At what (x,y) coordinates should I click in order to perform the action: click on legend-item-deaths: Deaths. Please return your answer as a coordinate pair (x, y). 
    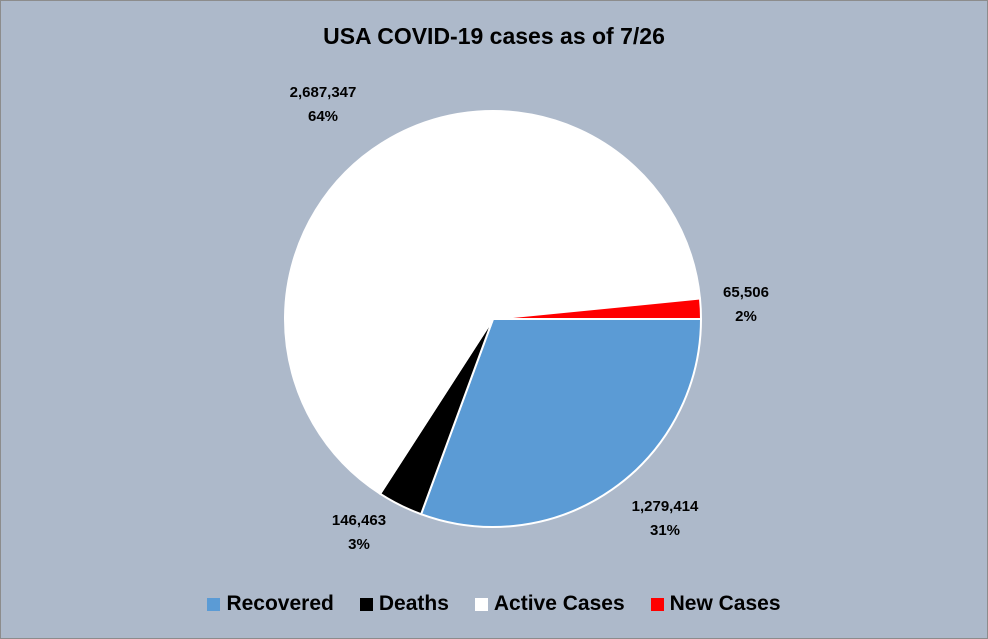
    Looking at the image, I should click on (404, 604).